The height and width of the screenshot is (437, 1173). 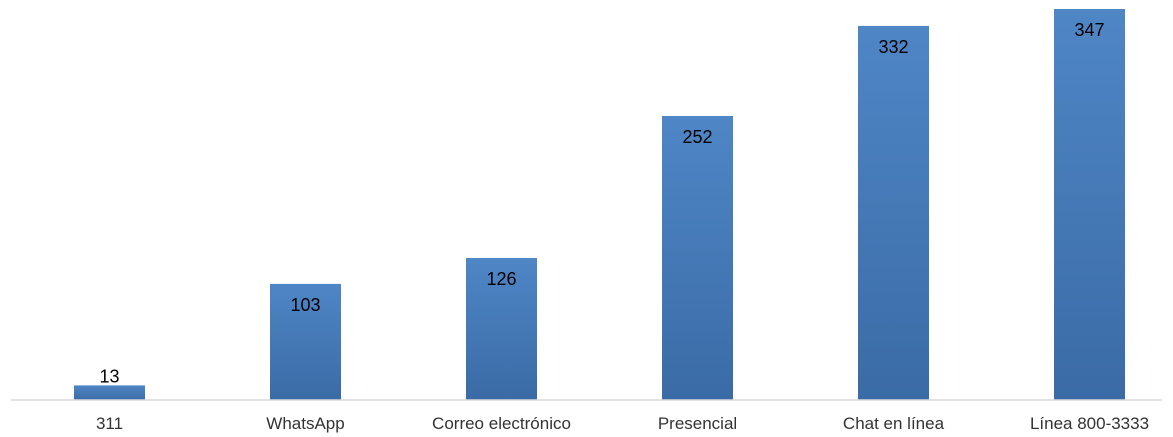 What do you see at coordinates (1089, 423) in the screenshot?
I see `category-label-5: Línea 800-3333` at bounding box center [1089, 423].